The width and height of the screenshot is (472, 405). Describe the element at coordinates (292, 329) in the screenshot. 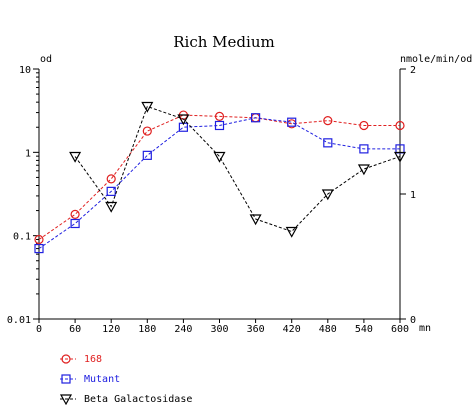

I see `x-tick-label-420: 420` at that location.